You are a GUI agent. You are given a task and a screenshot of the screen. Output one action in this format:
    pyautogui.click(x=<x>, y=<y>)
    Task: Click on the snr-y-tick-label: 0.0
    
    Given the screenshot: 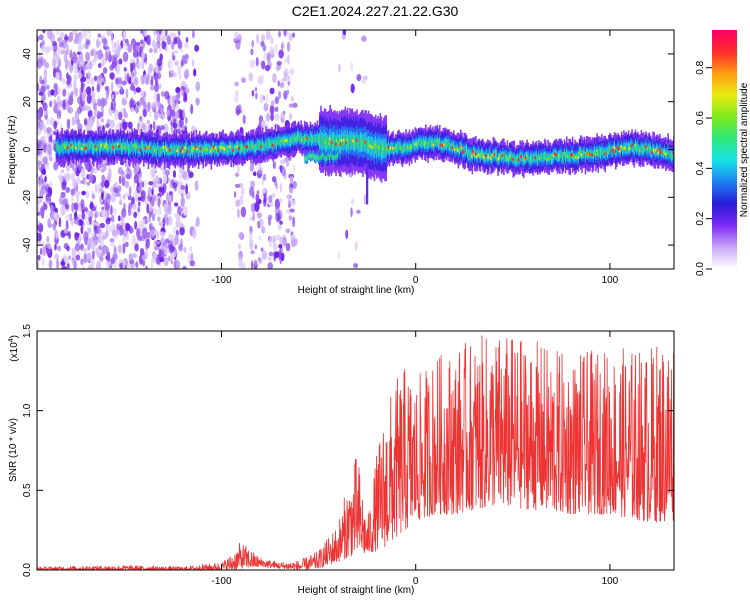 What is the action you would take?
    pyautogui.click(x=27, y=570)
    